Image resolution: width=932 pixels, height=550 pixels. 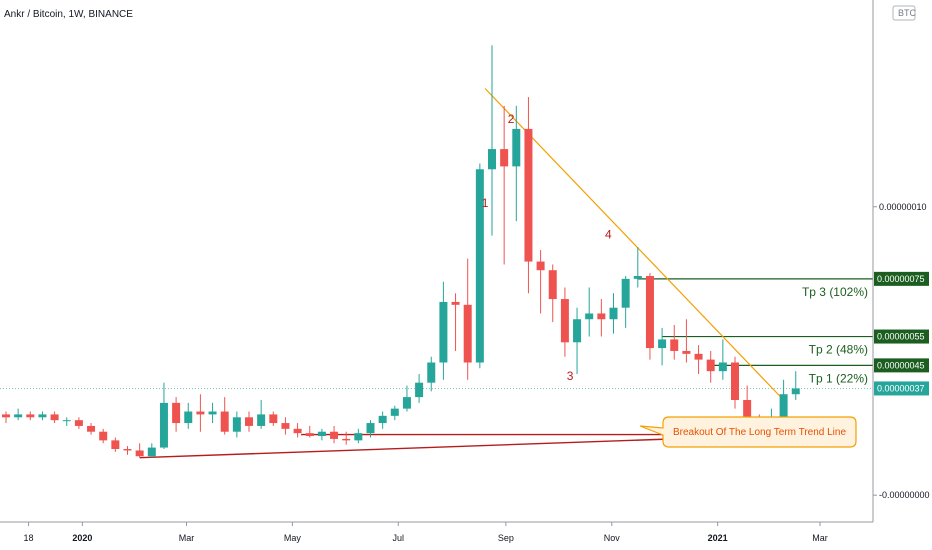 I want to click on target-price-tag, so click(x=901, y=365).